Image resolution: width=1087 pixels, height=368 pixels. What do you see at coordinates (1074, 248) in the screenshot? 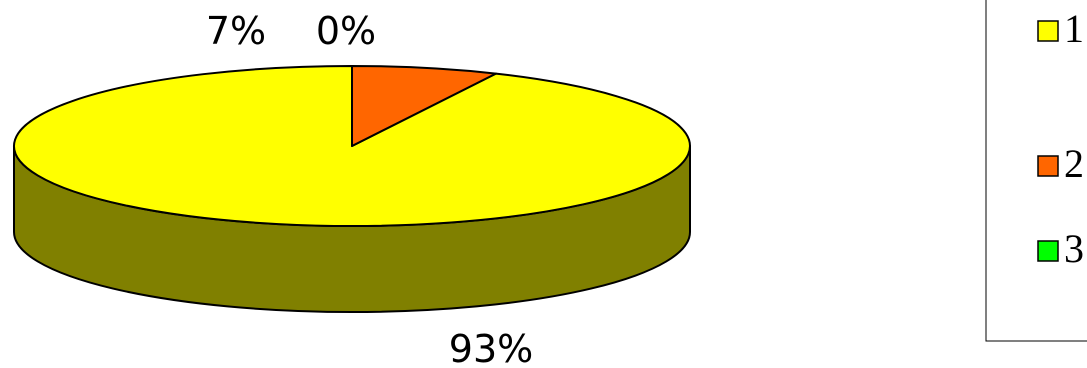
I see `legend-label-3: 3` at bounding box center [1074, 248].